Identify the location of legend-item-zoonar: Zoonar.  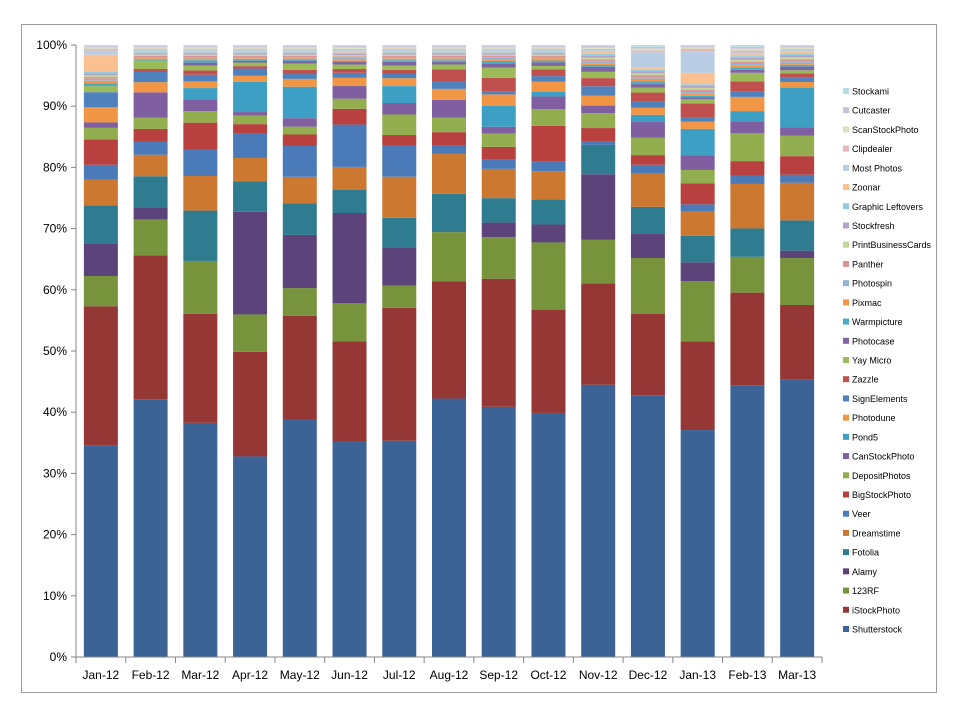
(862, 188).